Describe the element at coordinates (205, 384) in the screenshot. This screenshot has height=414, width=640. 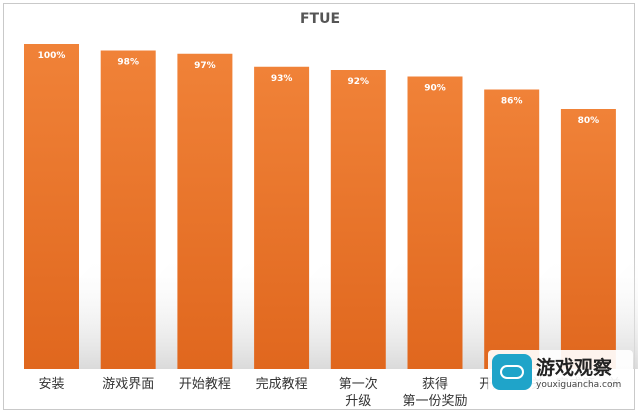
I see `category-label: 开始教程` at that location.